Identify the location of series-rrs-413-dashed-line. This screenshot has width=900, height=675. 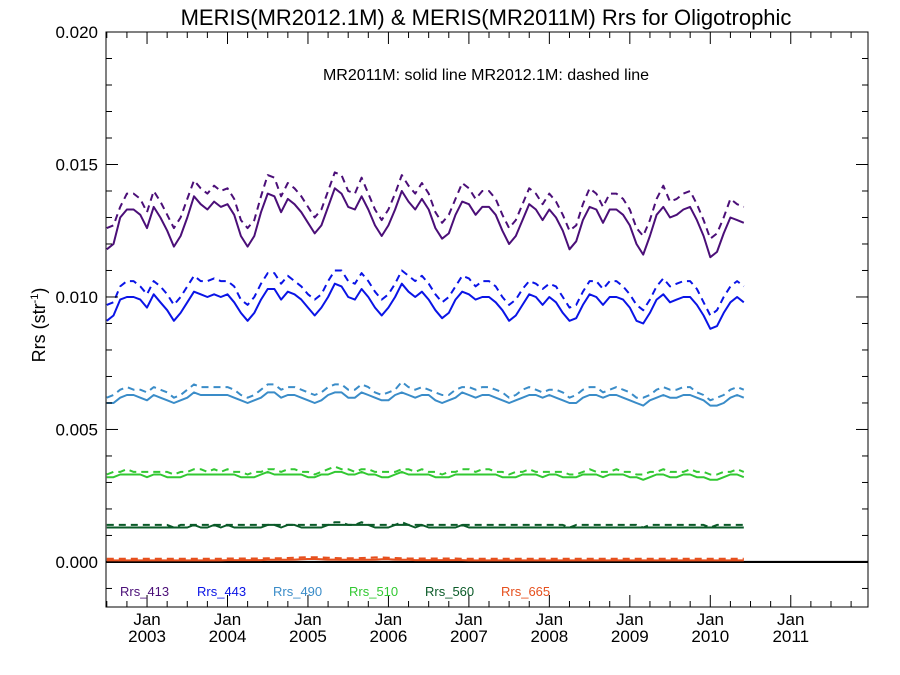
(425, 205).